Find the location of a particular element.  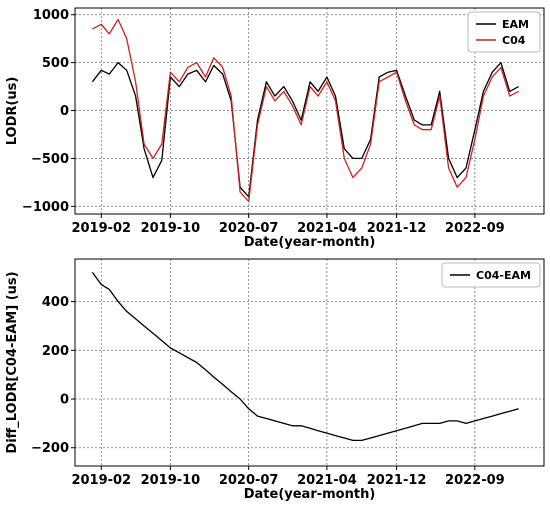

y-tick-label: −1000 is located at coordinates (45, 207).